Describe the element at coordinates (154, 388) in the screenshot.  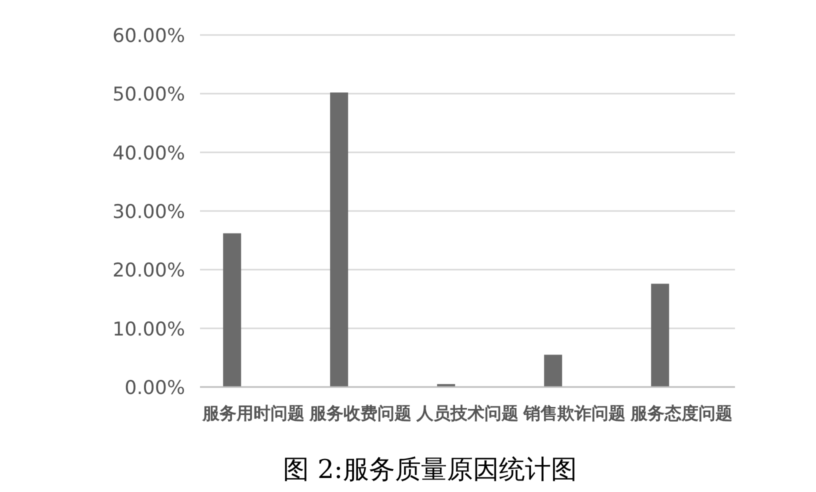
I see `y-tick-label: 0.00%` at that location.